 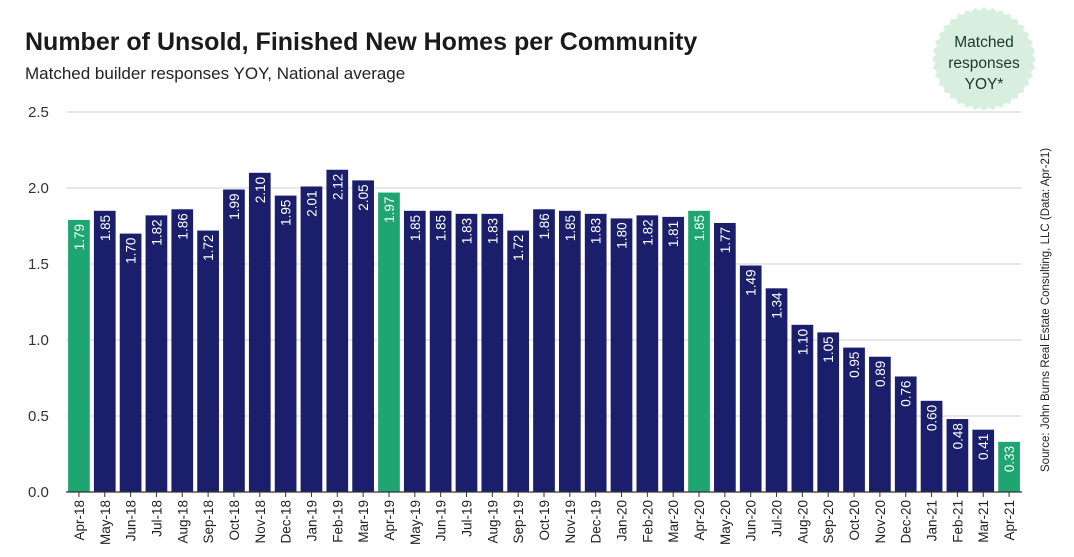 I want to click on data-label: 0.33, so click(x=1009, y=459).